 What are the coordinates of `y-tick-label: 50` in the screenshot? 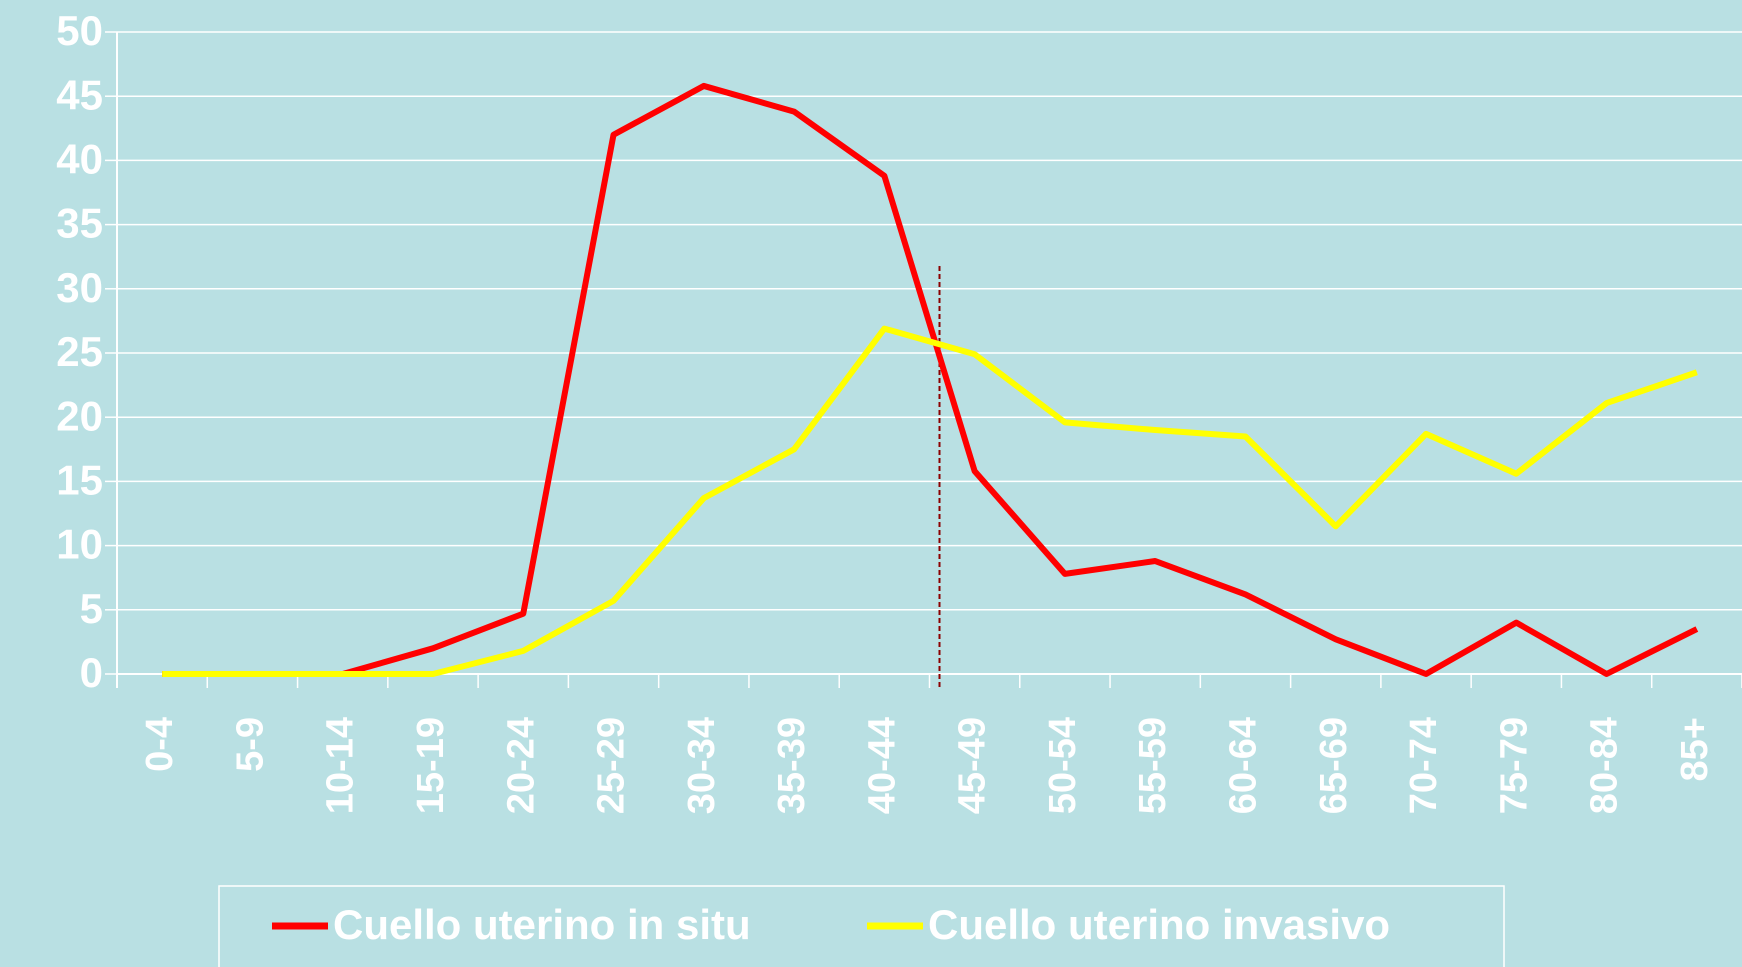 It's located at (79, 30).